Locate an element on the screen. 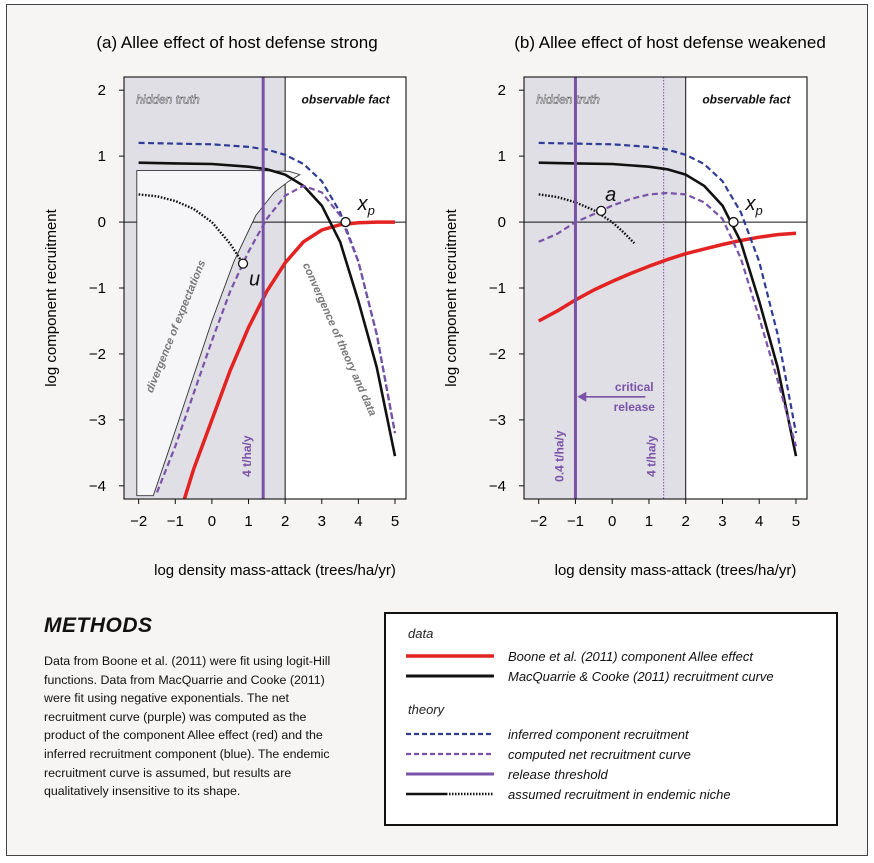 This screenshot has height=863, width=874. series-black-dotted is located at coordinates (587, 219).